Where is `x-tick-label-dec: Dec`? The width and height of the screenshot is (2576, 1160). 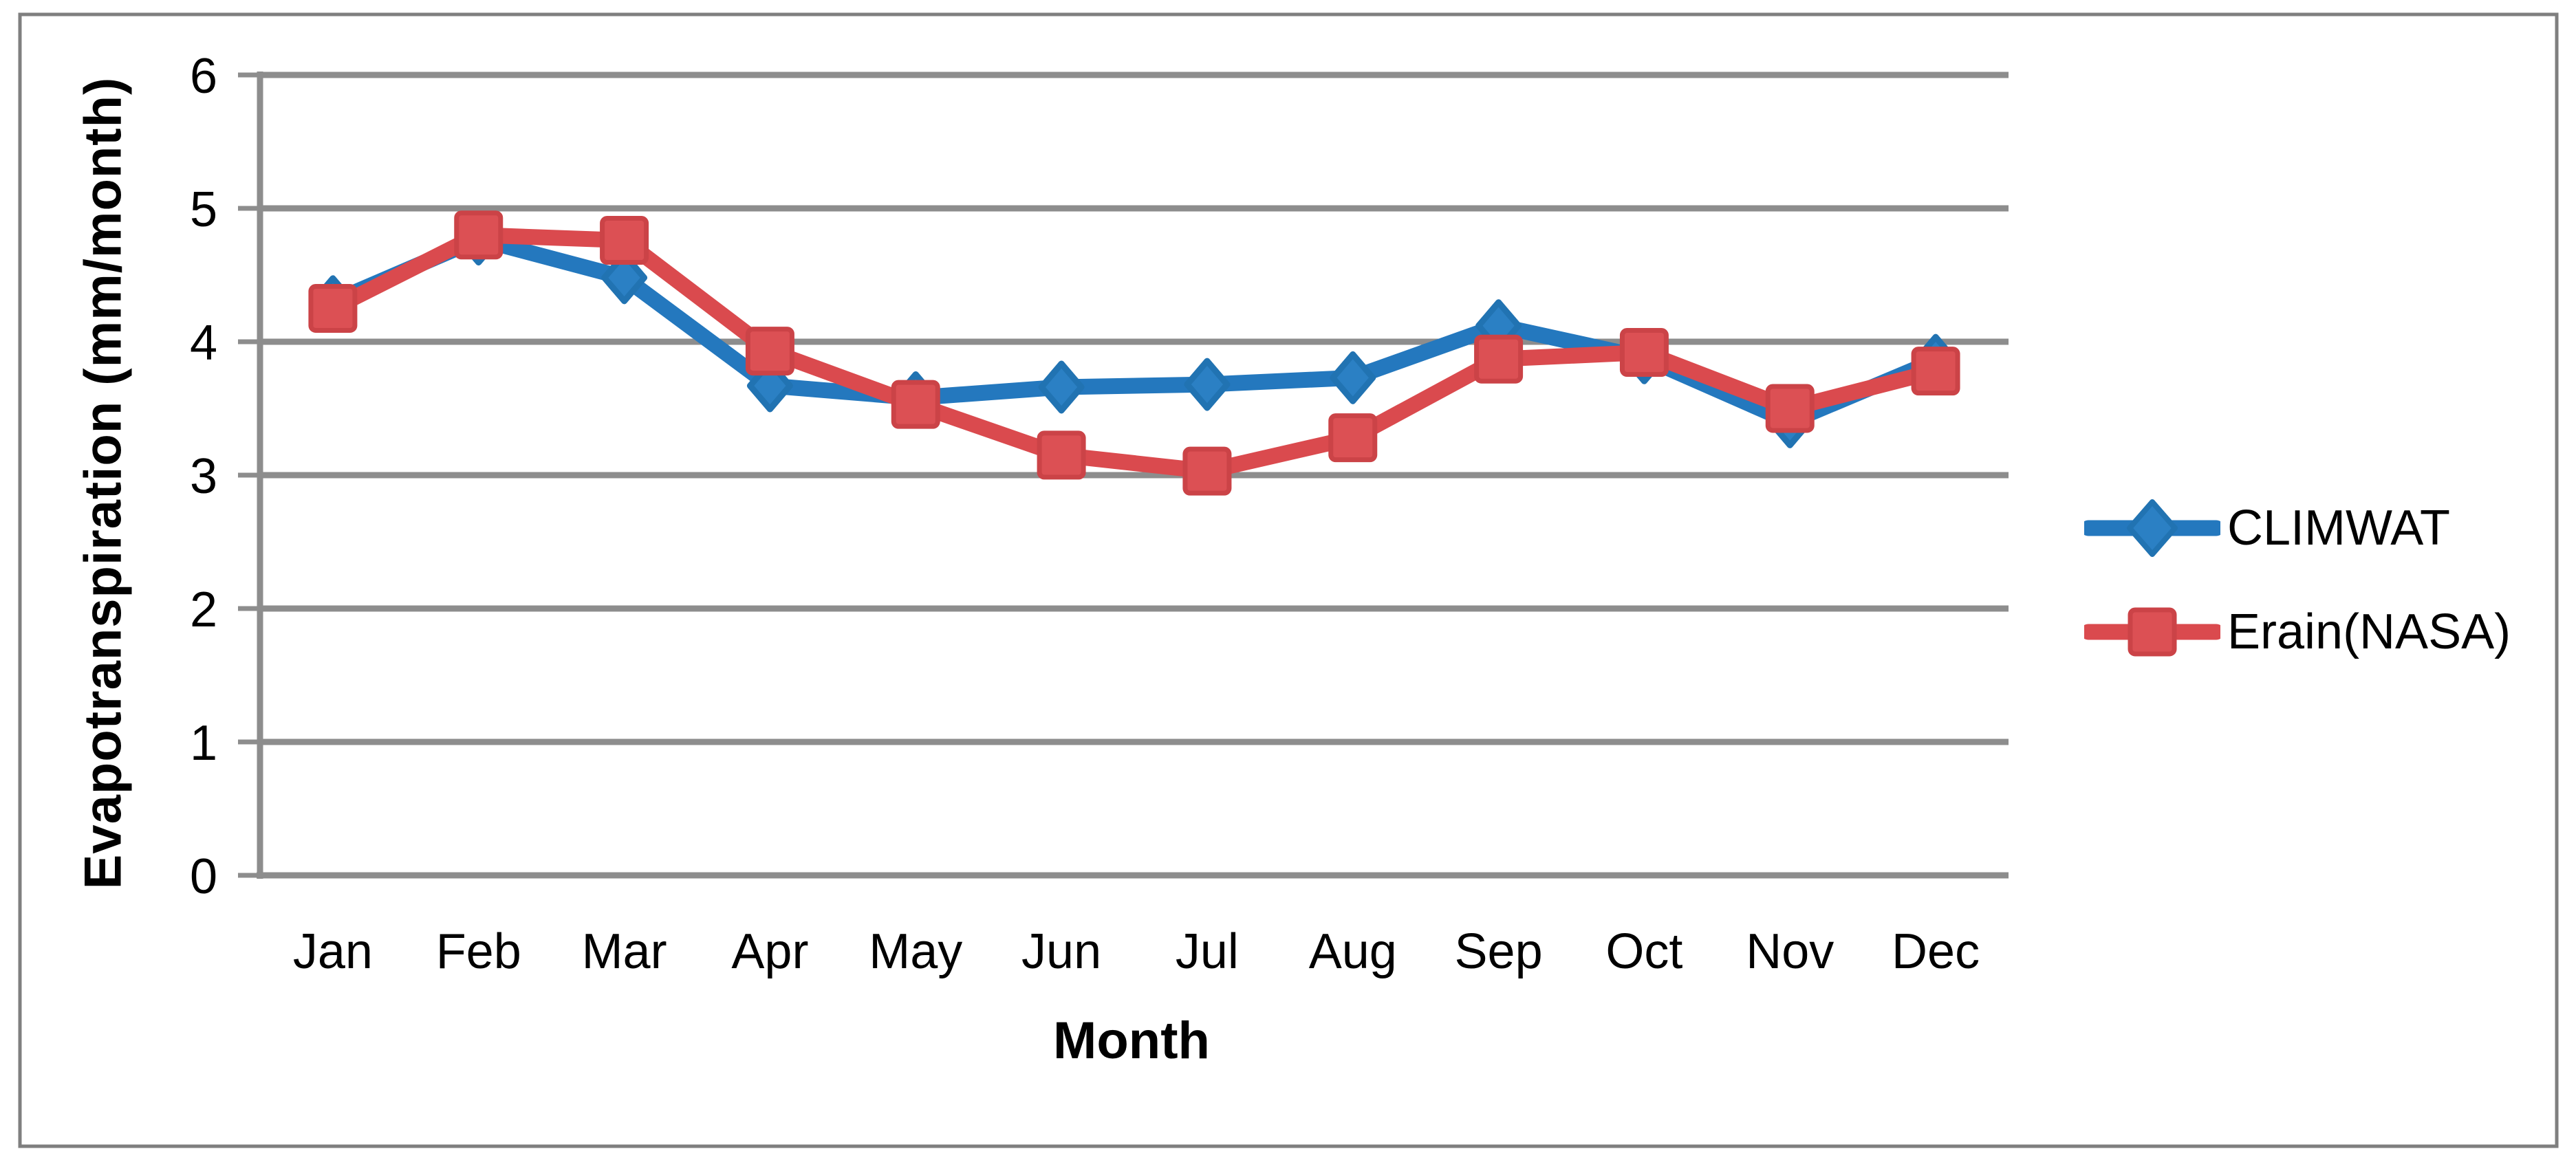 x-tick-label-dec: Dec is located at coordinates (1936, 951).